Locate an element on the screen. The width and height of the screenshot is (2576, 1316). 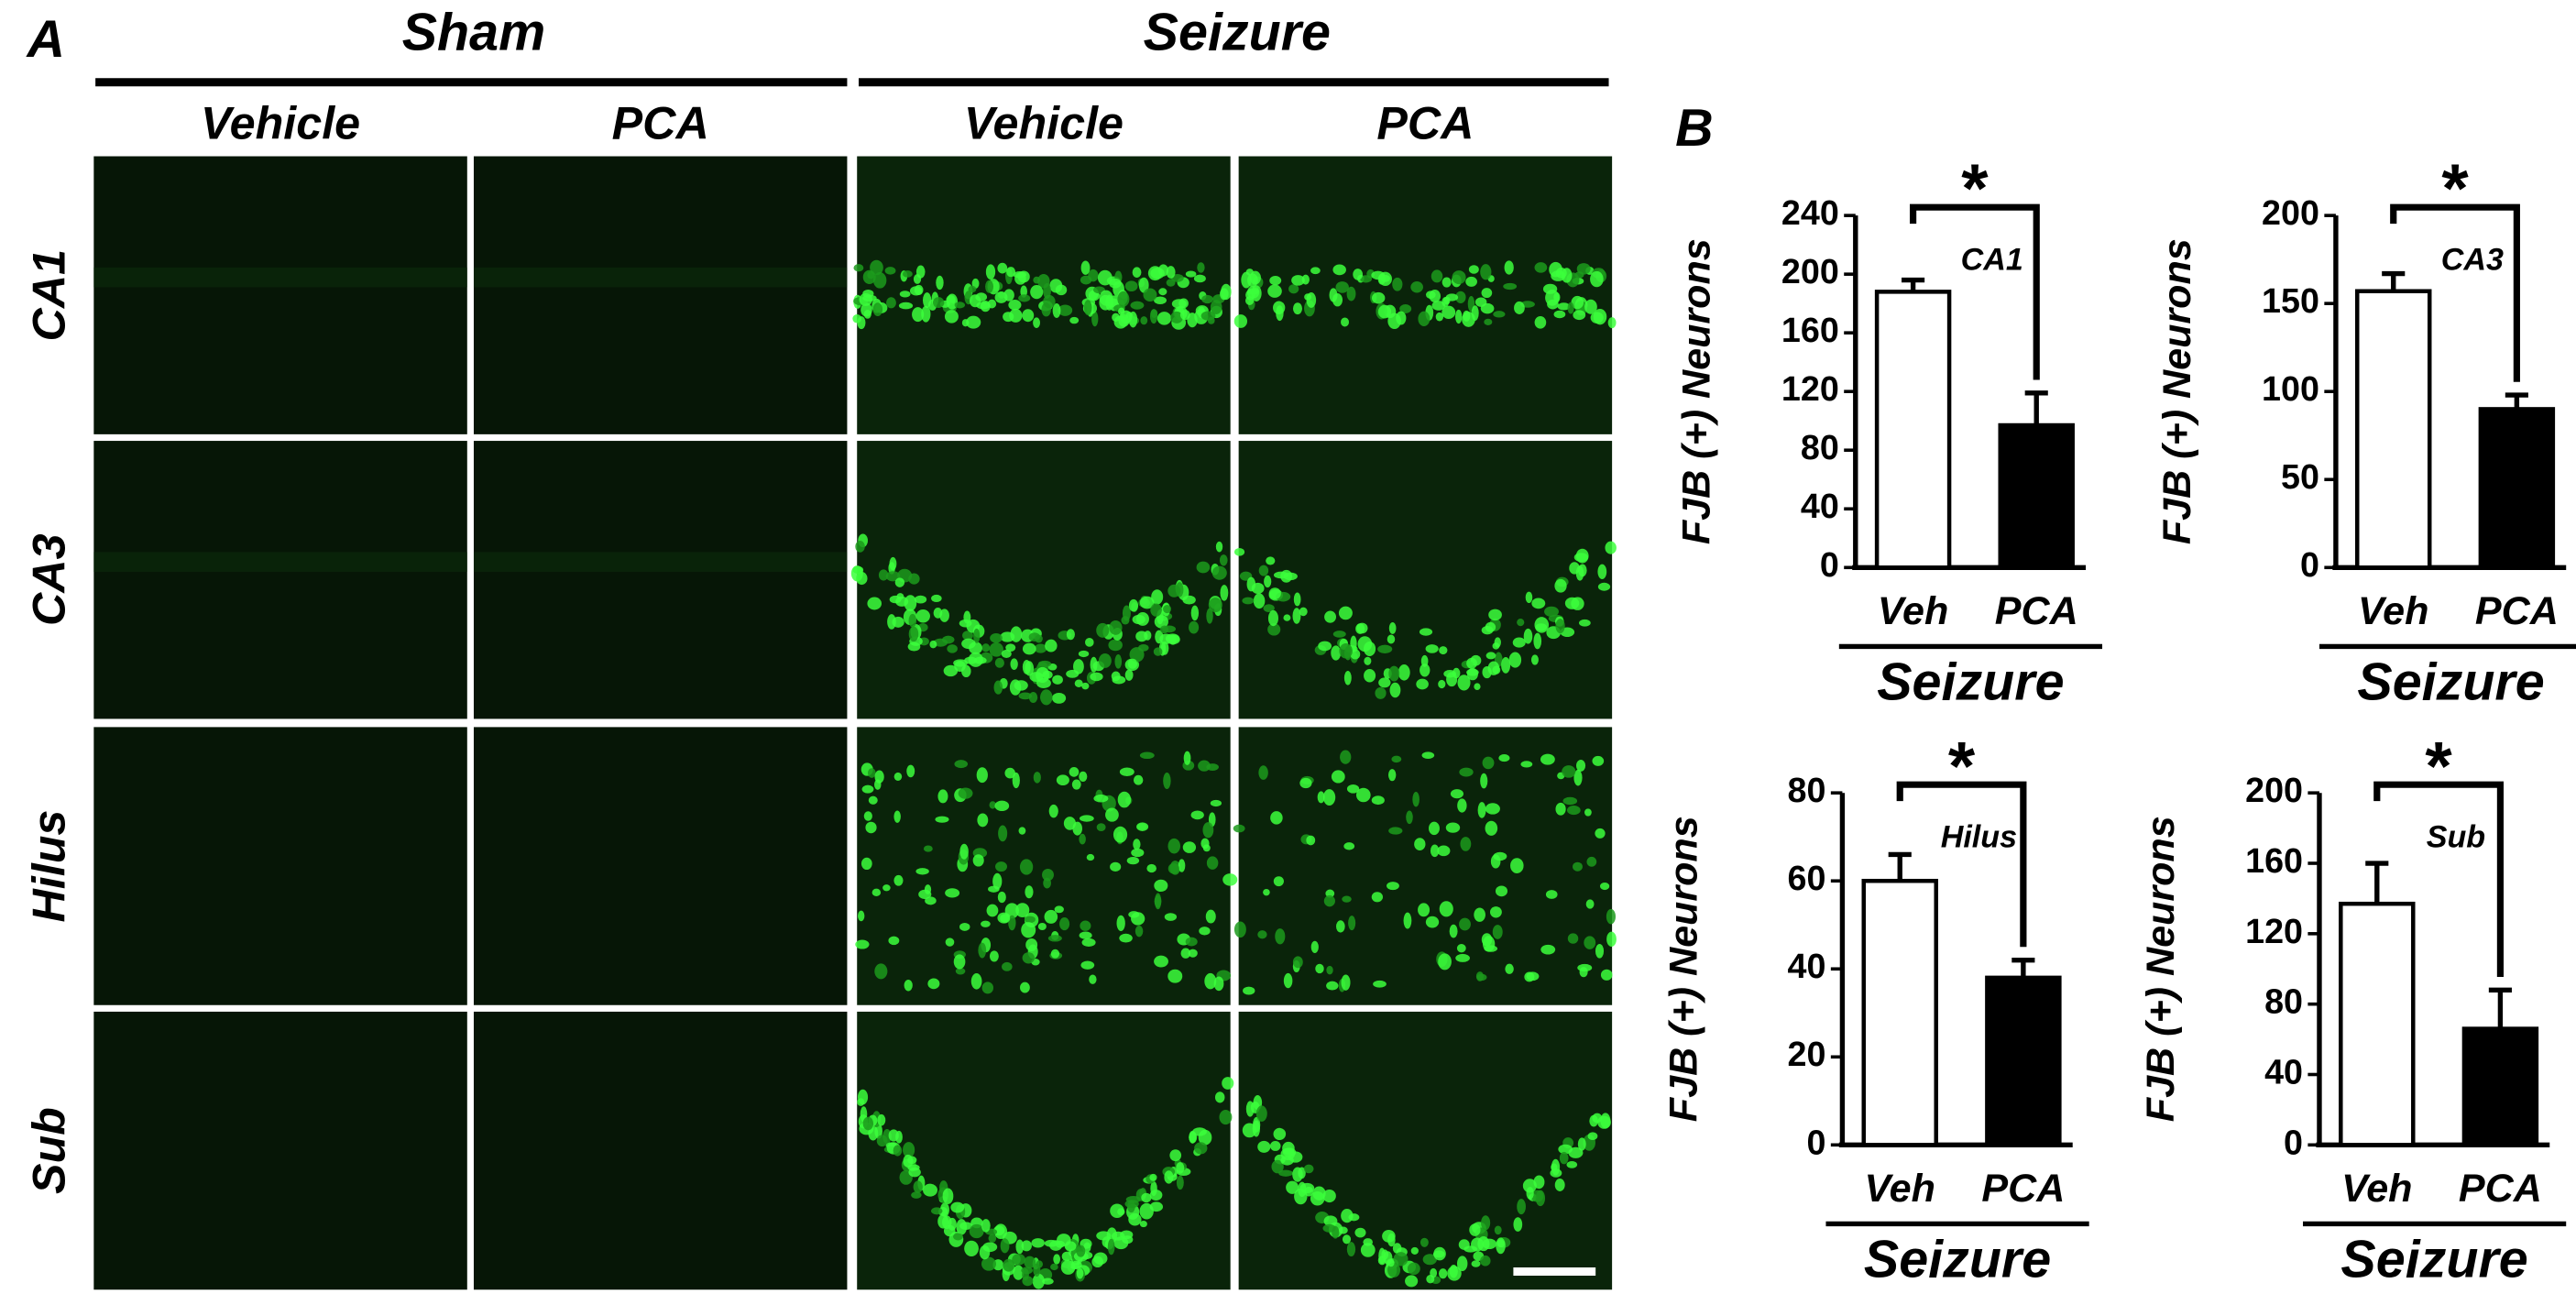
region-label: Sub is located at coordinates (2456, 837).